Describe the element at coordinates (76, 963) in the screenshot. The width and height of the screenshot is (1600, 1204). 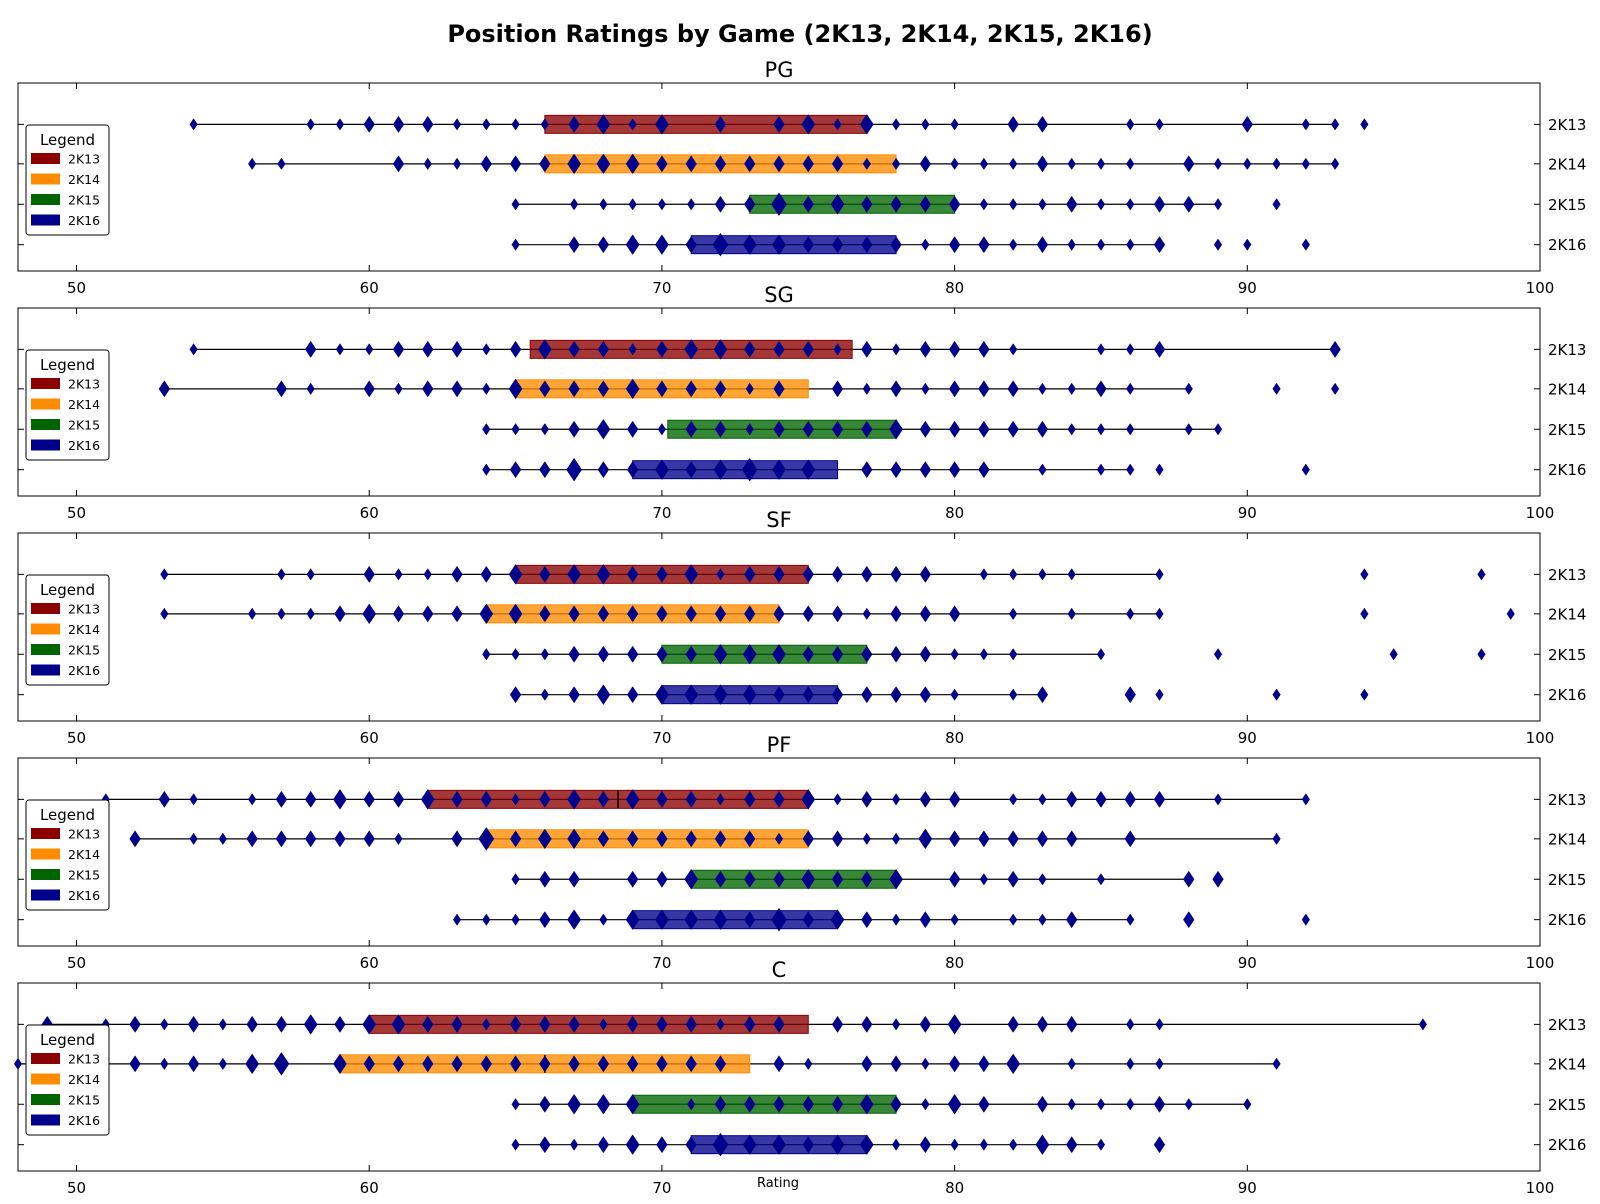
I see `x-tick-label: 50` at that location.